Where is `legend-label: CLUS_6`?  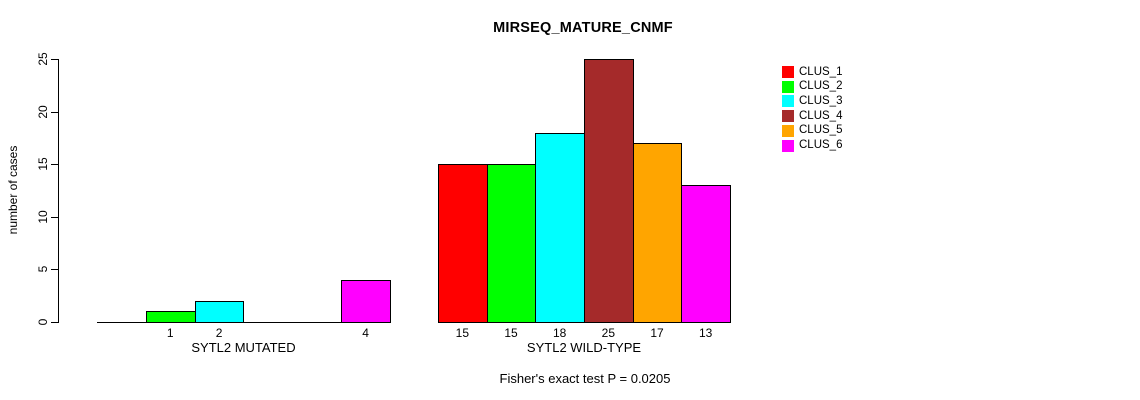 legend-label: CLUS_6 is located at coordinates (821, 145).